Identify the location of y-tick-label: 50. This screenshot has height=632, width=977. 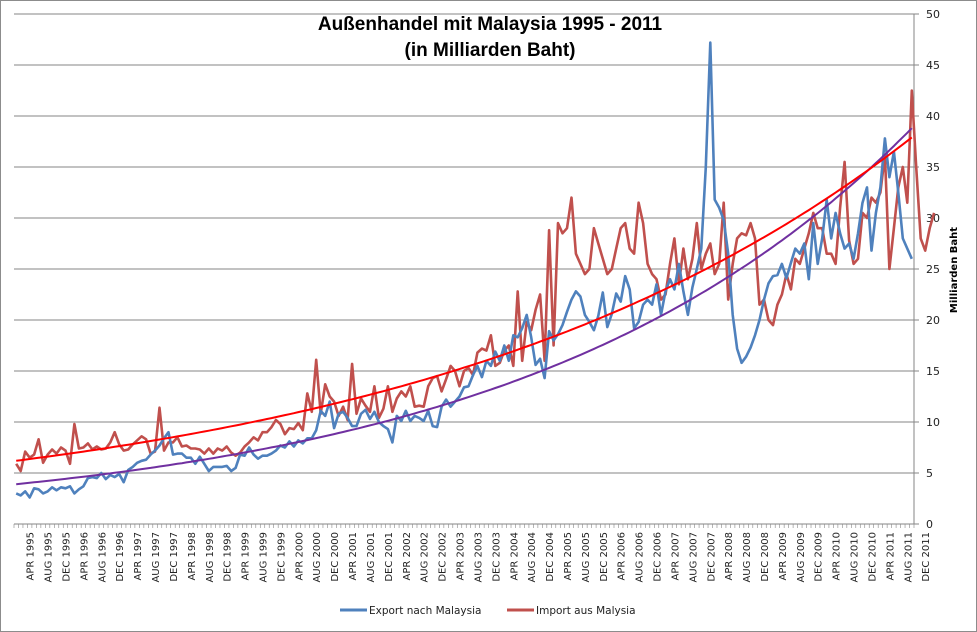
(933, 14).